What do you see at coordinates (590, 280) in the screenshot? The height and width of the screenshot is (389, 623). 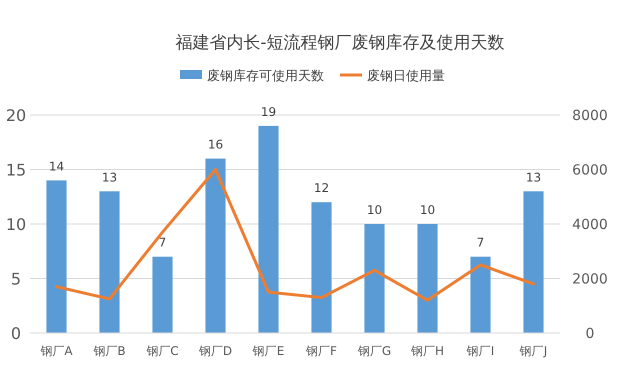 I see `y2-tick-label: 2000` at bounding box center [590, 280].